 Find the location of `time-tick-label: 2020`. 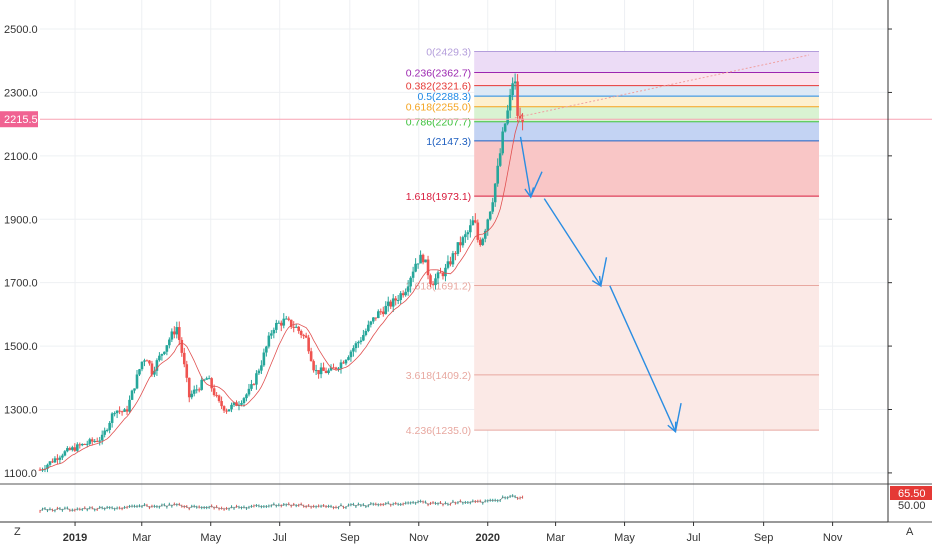

time-tick-label: 2020 is located at coordinates (488, 538).